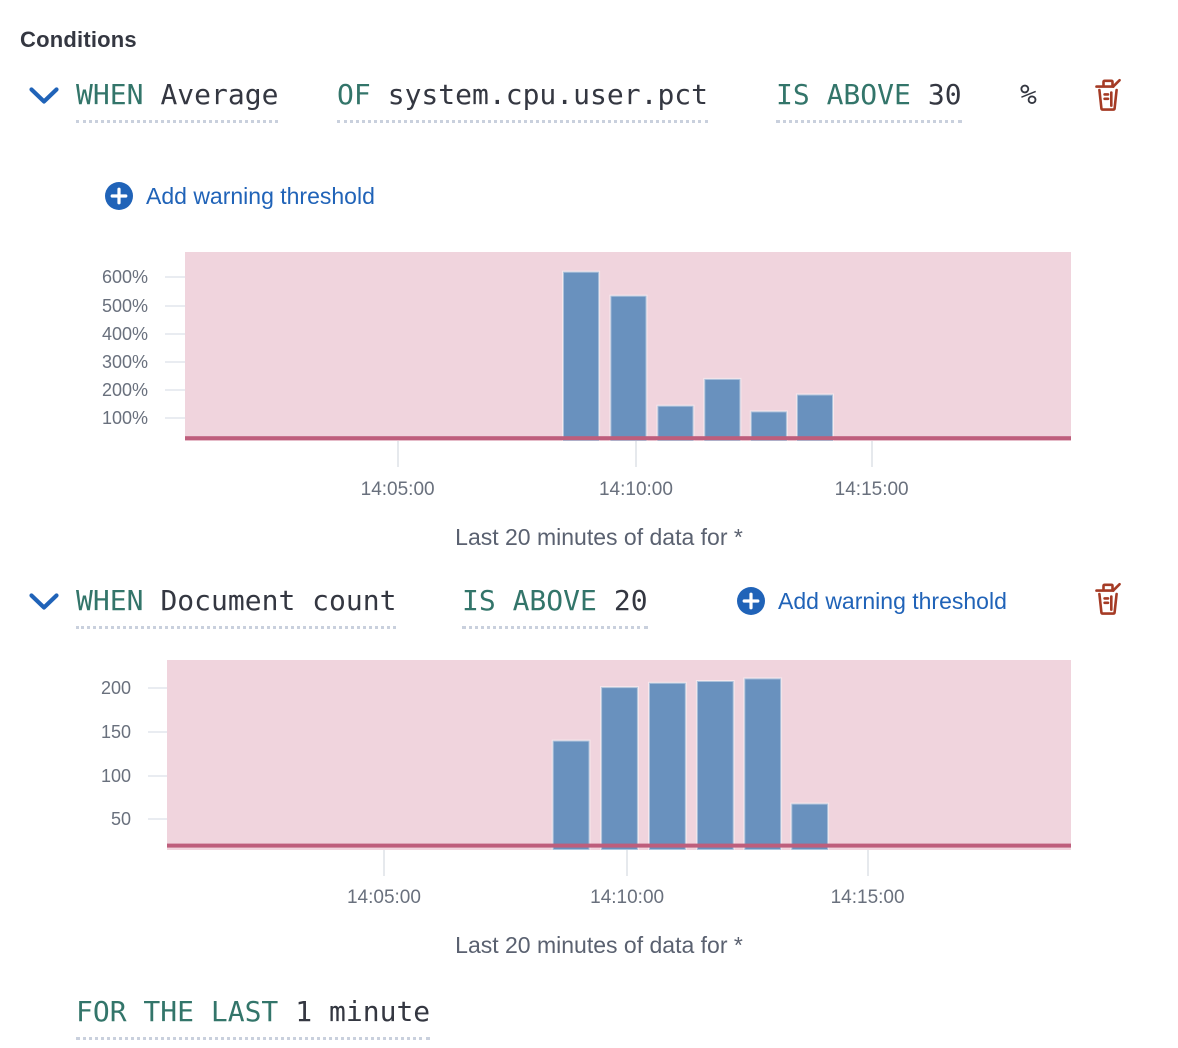 This screenshot has height=1048, width=1178. I want to click on y-axis-label: 300%, so click(124, 362).